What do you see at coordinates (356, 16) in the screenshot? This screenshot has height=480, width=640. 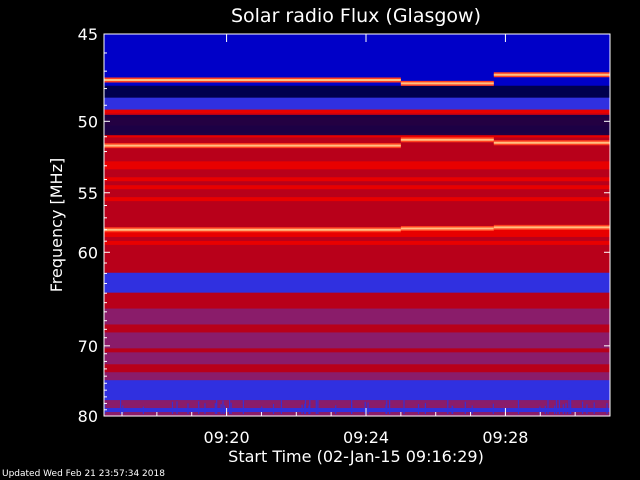 I see `chart-title: Solar radio Flux (Glasgow)` at bounding box center [356, 16].